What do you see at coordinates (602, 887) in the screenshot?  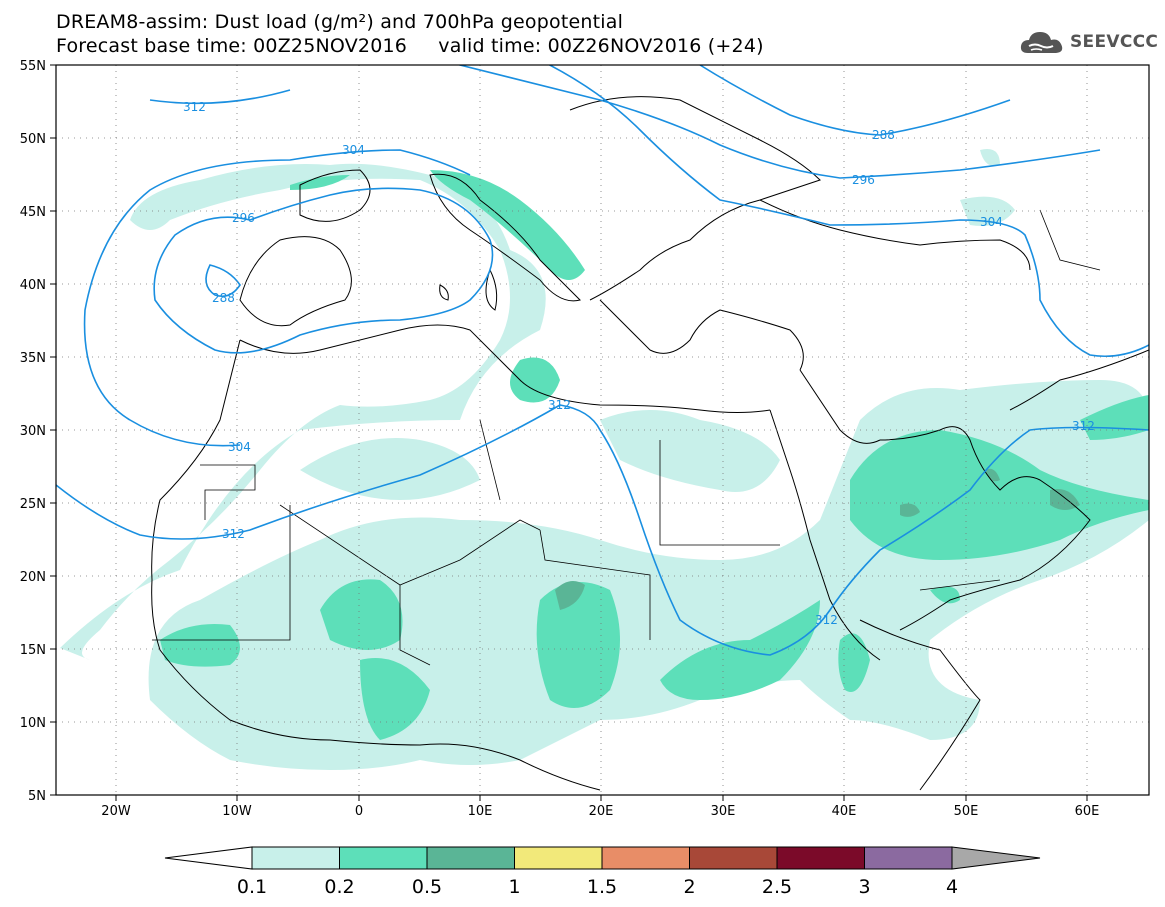 I see `colorbar-level-label: 1.5` at bounding box center [602, 887].